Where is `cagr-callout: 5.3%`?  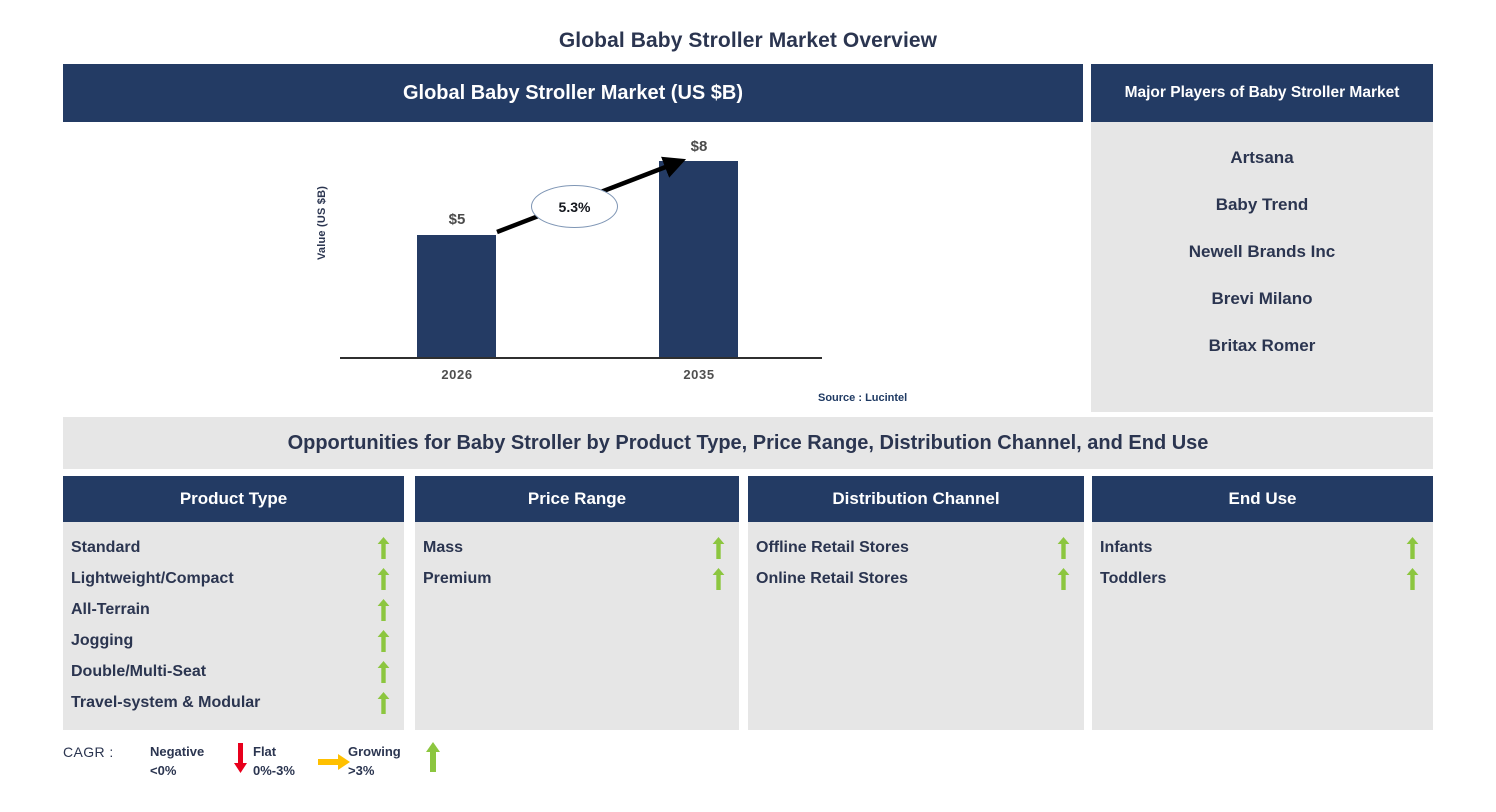
cagr-callout: 5.3% is located at coordinates (574, 206).